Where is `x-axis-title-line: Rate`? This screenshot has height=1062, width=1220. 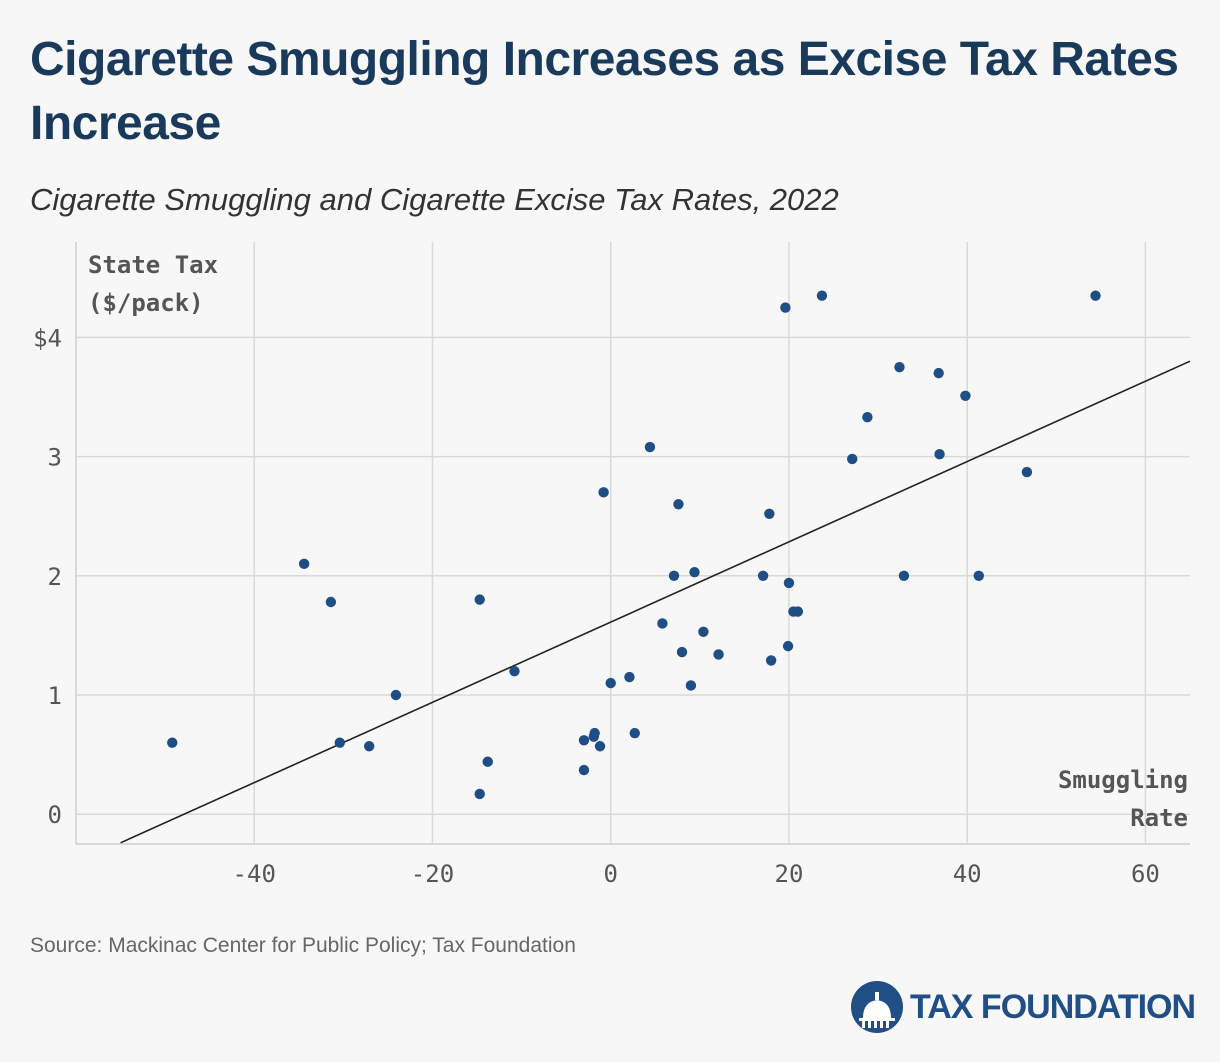
x-axis-title-line: Rate is located at coordinates (1159, 818).